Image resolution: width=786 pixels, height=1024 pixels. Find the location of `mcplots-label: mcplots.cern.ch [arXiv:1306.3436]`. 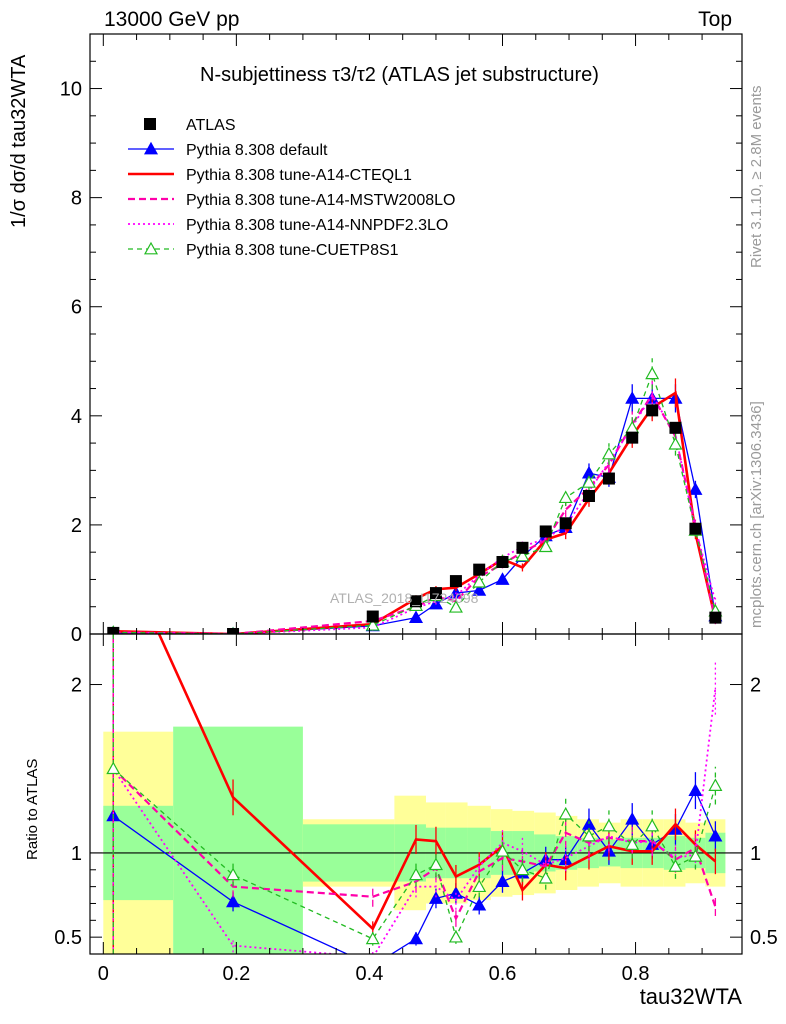

mcplots-label: mcplots.cern.ch [arXiv:1306.3436] is located at coordinates (756, 514).